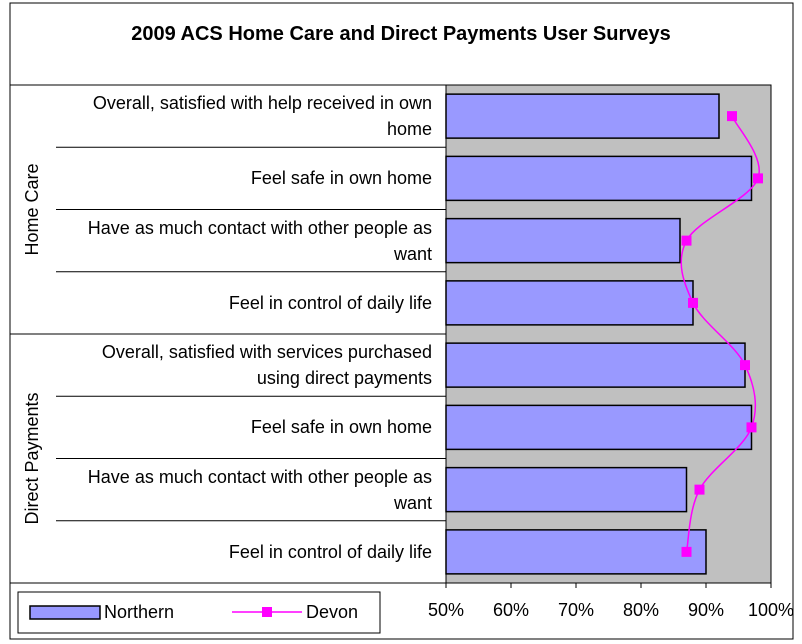  What do you see at coordinates (32, 458) in the screenshot?
I see `group-label: Direct Payments` at bounding box center [32, 458].